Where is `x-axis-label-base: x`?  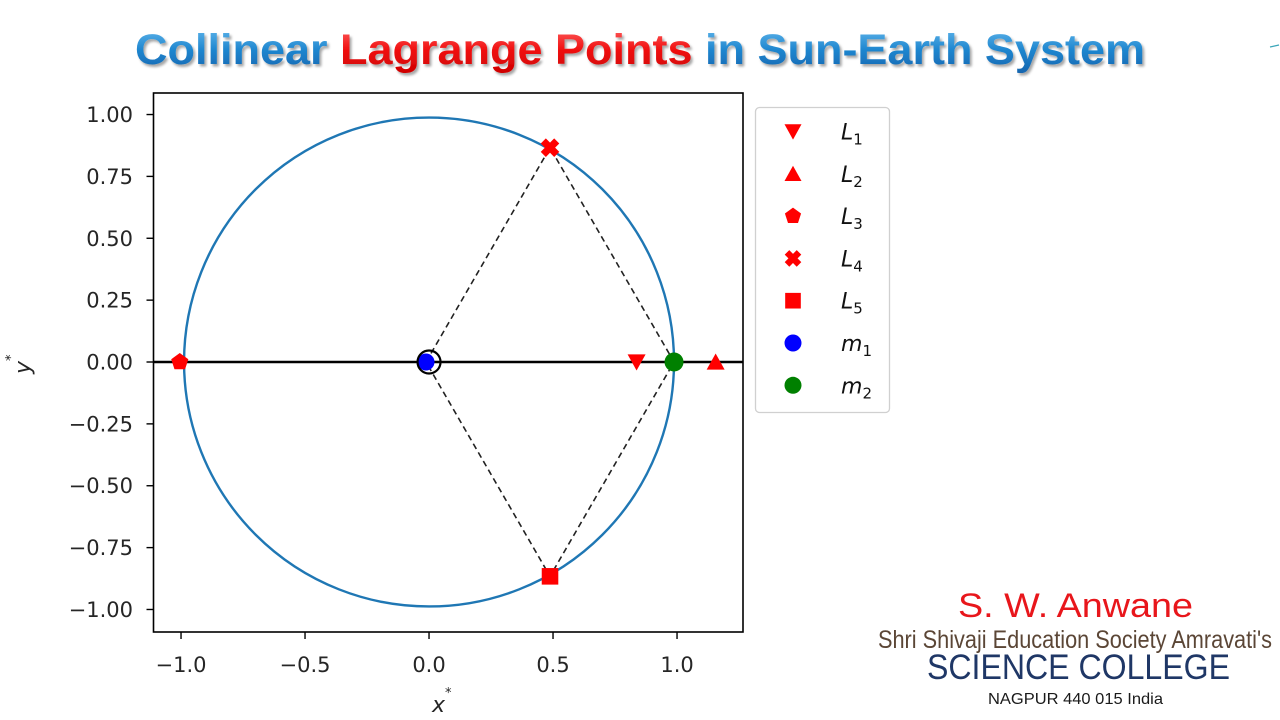 x-axis-label-base: x is located at coordinates (438, 705).